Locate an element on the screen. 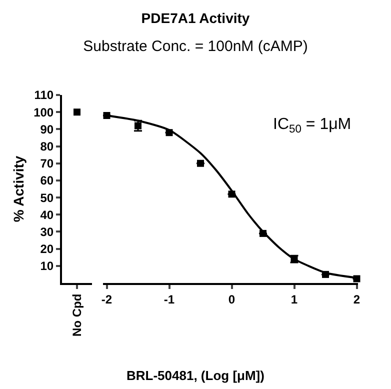  y-tick-label: 50 is located at coordinates (47, 197).